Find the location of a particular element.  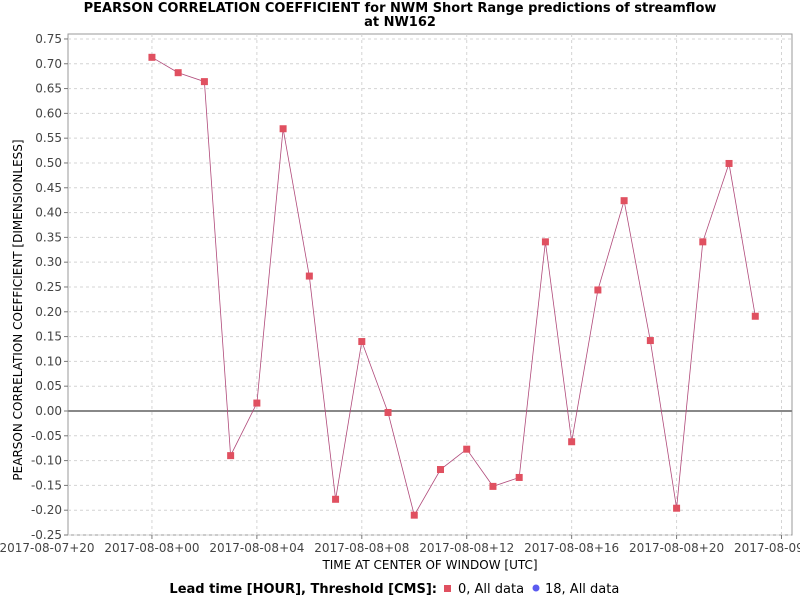

x-tick-label: 2017-08-08+20 is located at coordinates (676, 548).